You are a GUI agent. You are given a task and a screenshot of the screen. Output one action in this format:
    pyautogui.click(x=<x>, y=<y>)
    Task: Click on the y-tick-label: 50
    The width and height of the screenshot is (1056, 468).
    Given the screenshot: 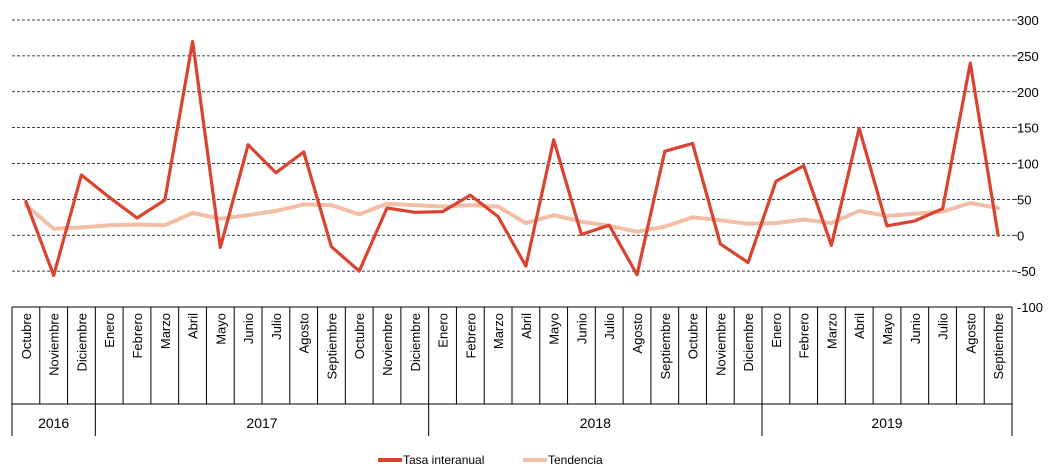 What is the action you would take?
    pyautogui.click(x=1024, y=199)
    